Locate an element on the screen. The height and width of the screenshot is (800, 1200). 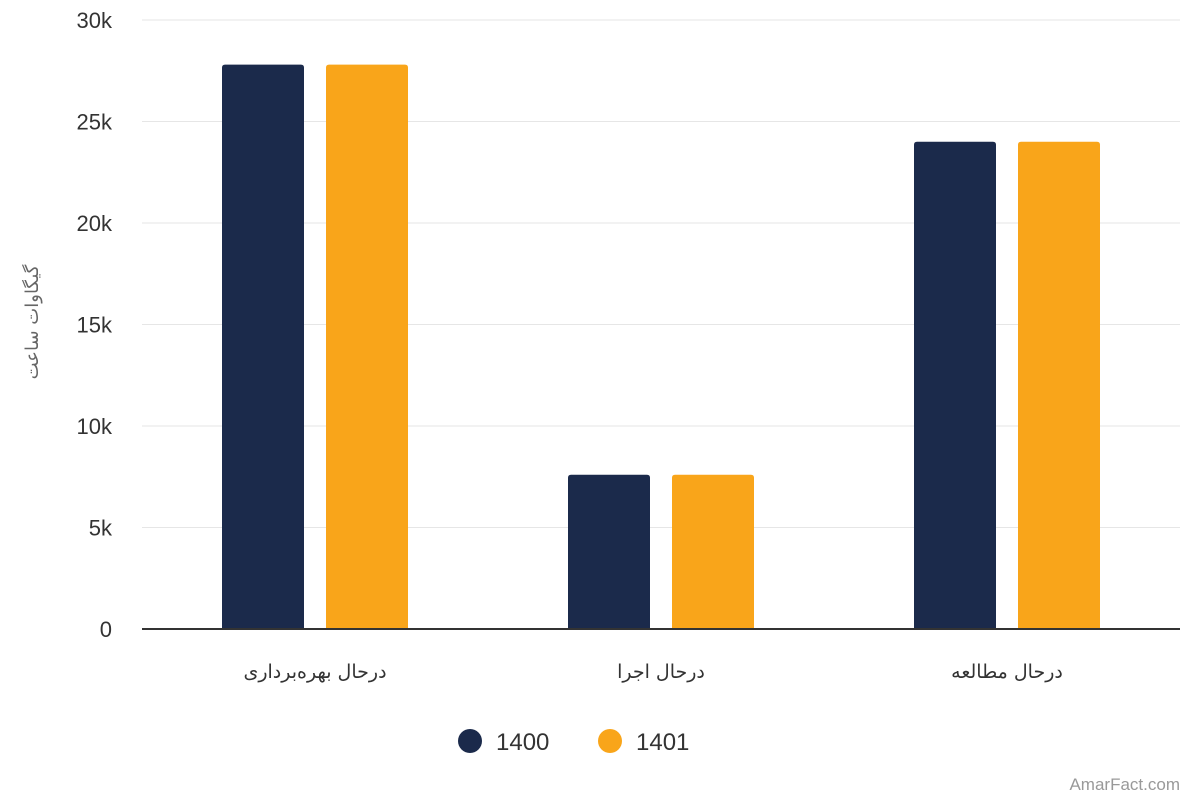
y-tick-label: 15k is located at coordinates (95, 325).